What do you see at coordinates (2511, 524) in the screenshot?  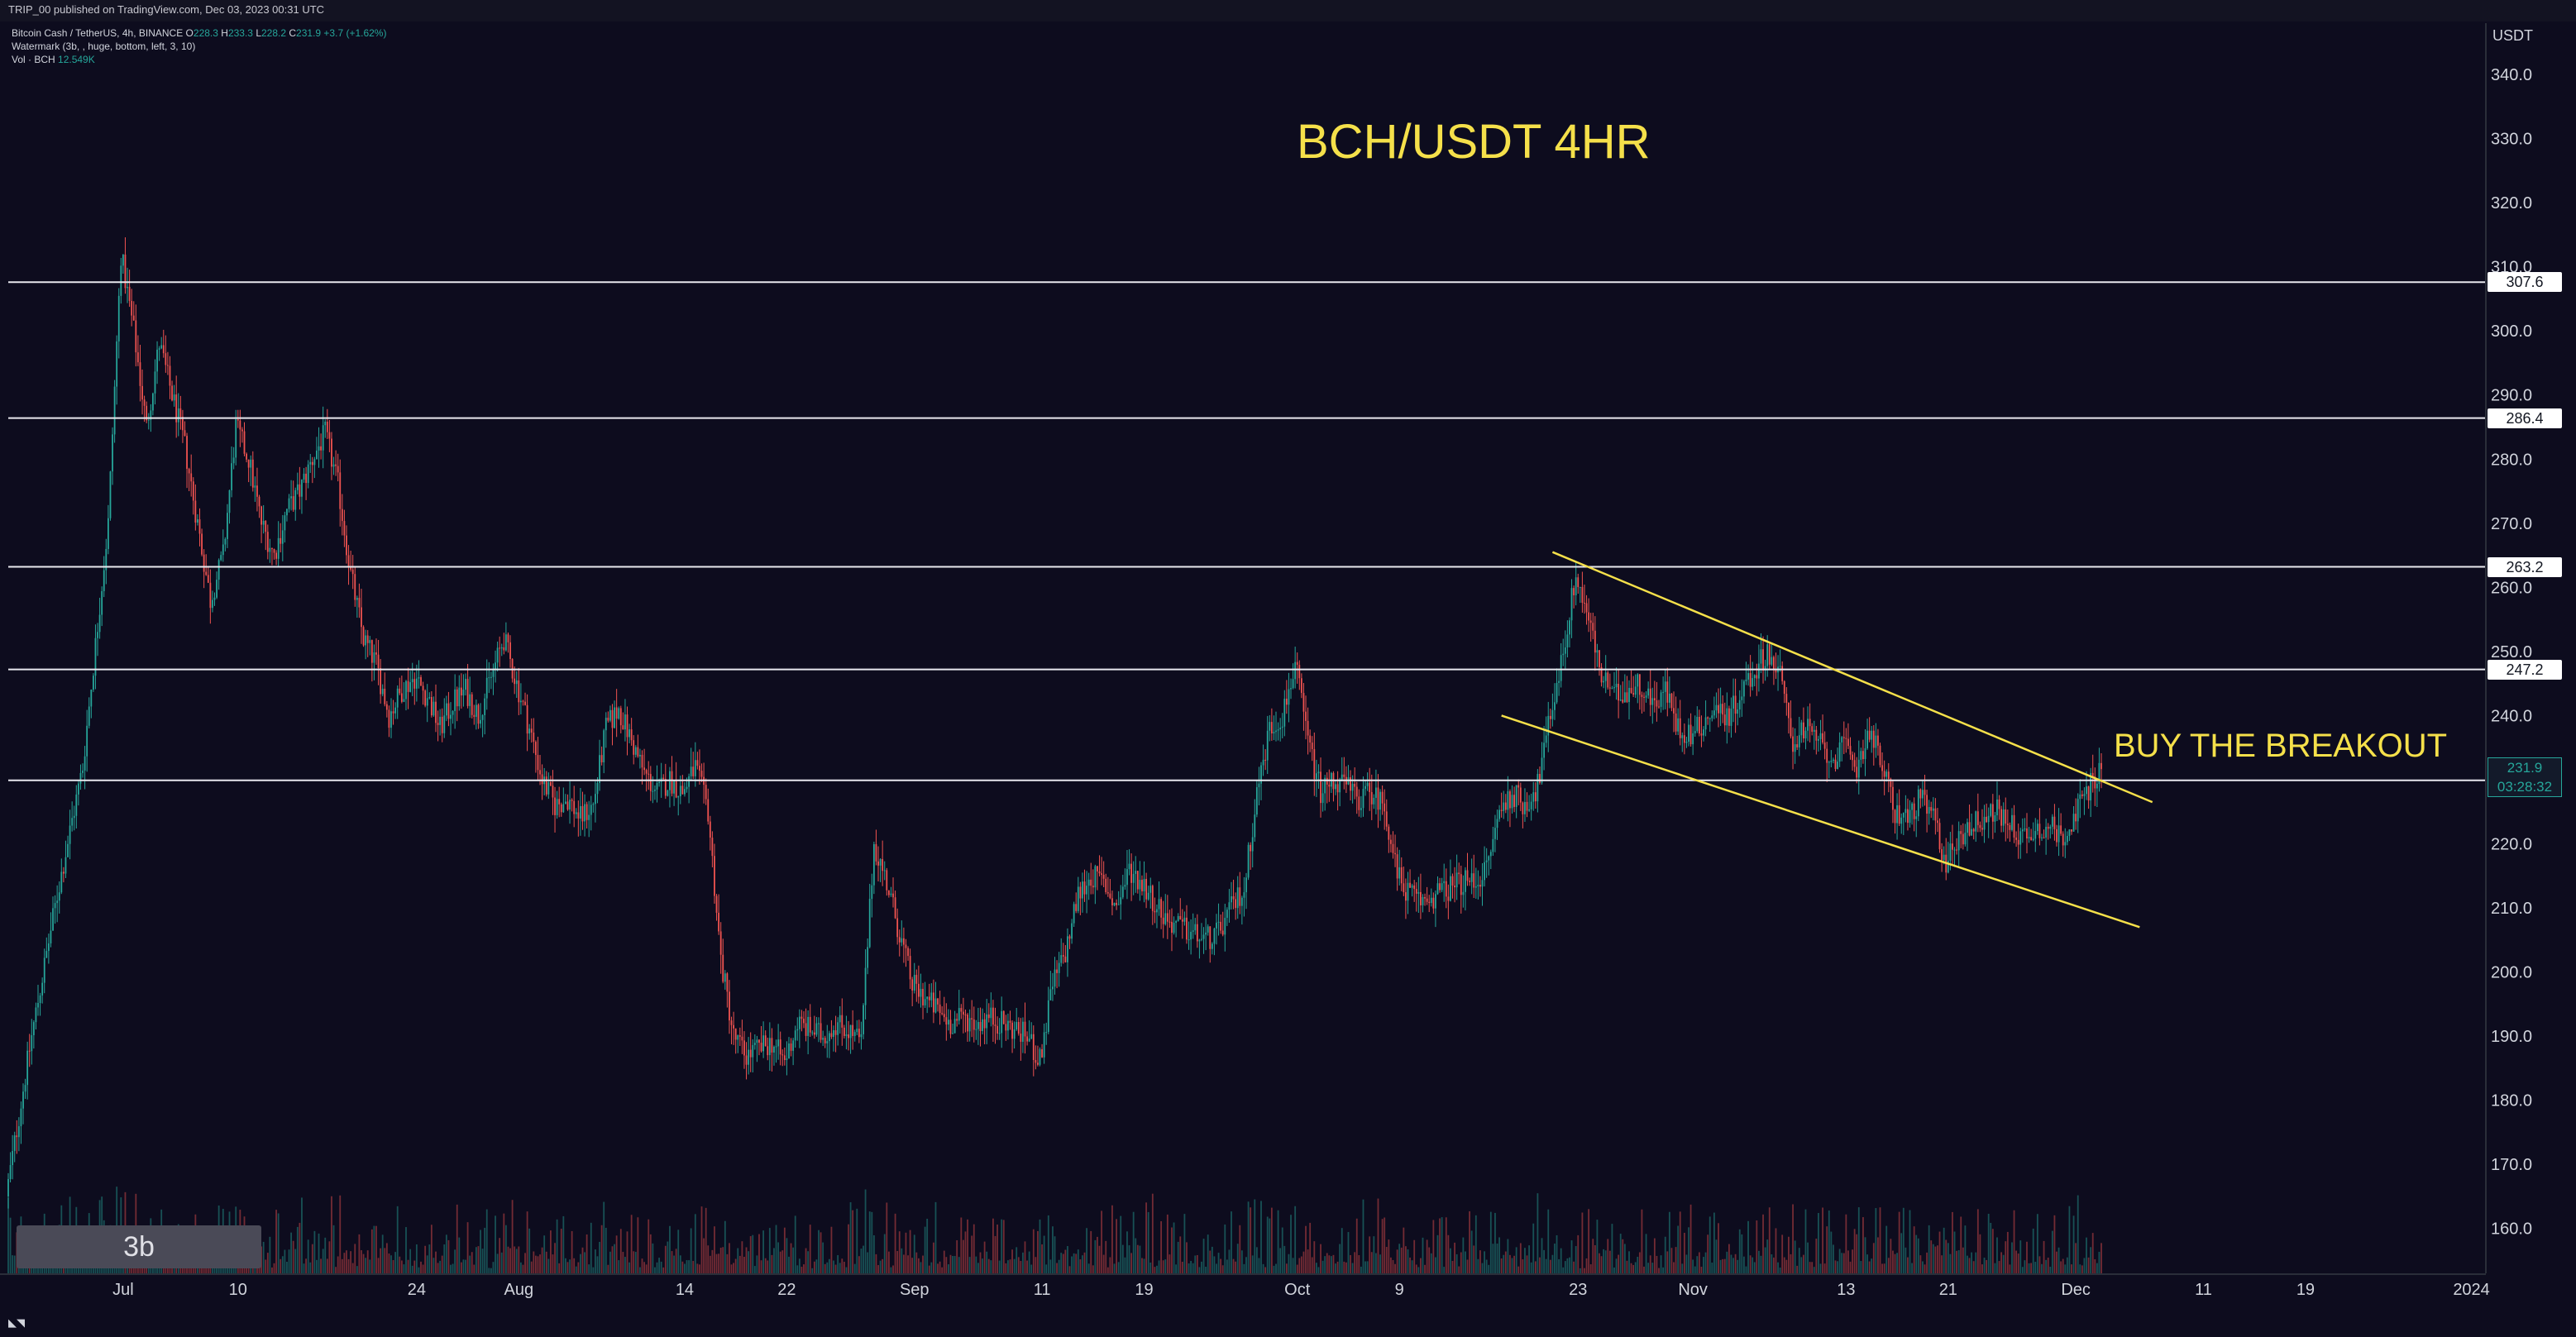 I see `y-tick-label: 270.0` at bounding box center [2511, 524].